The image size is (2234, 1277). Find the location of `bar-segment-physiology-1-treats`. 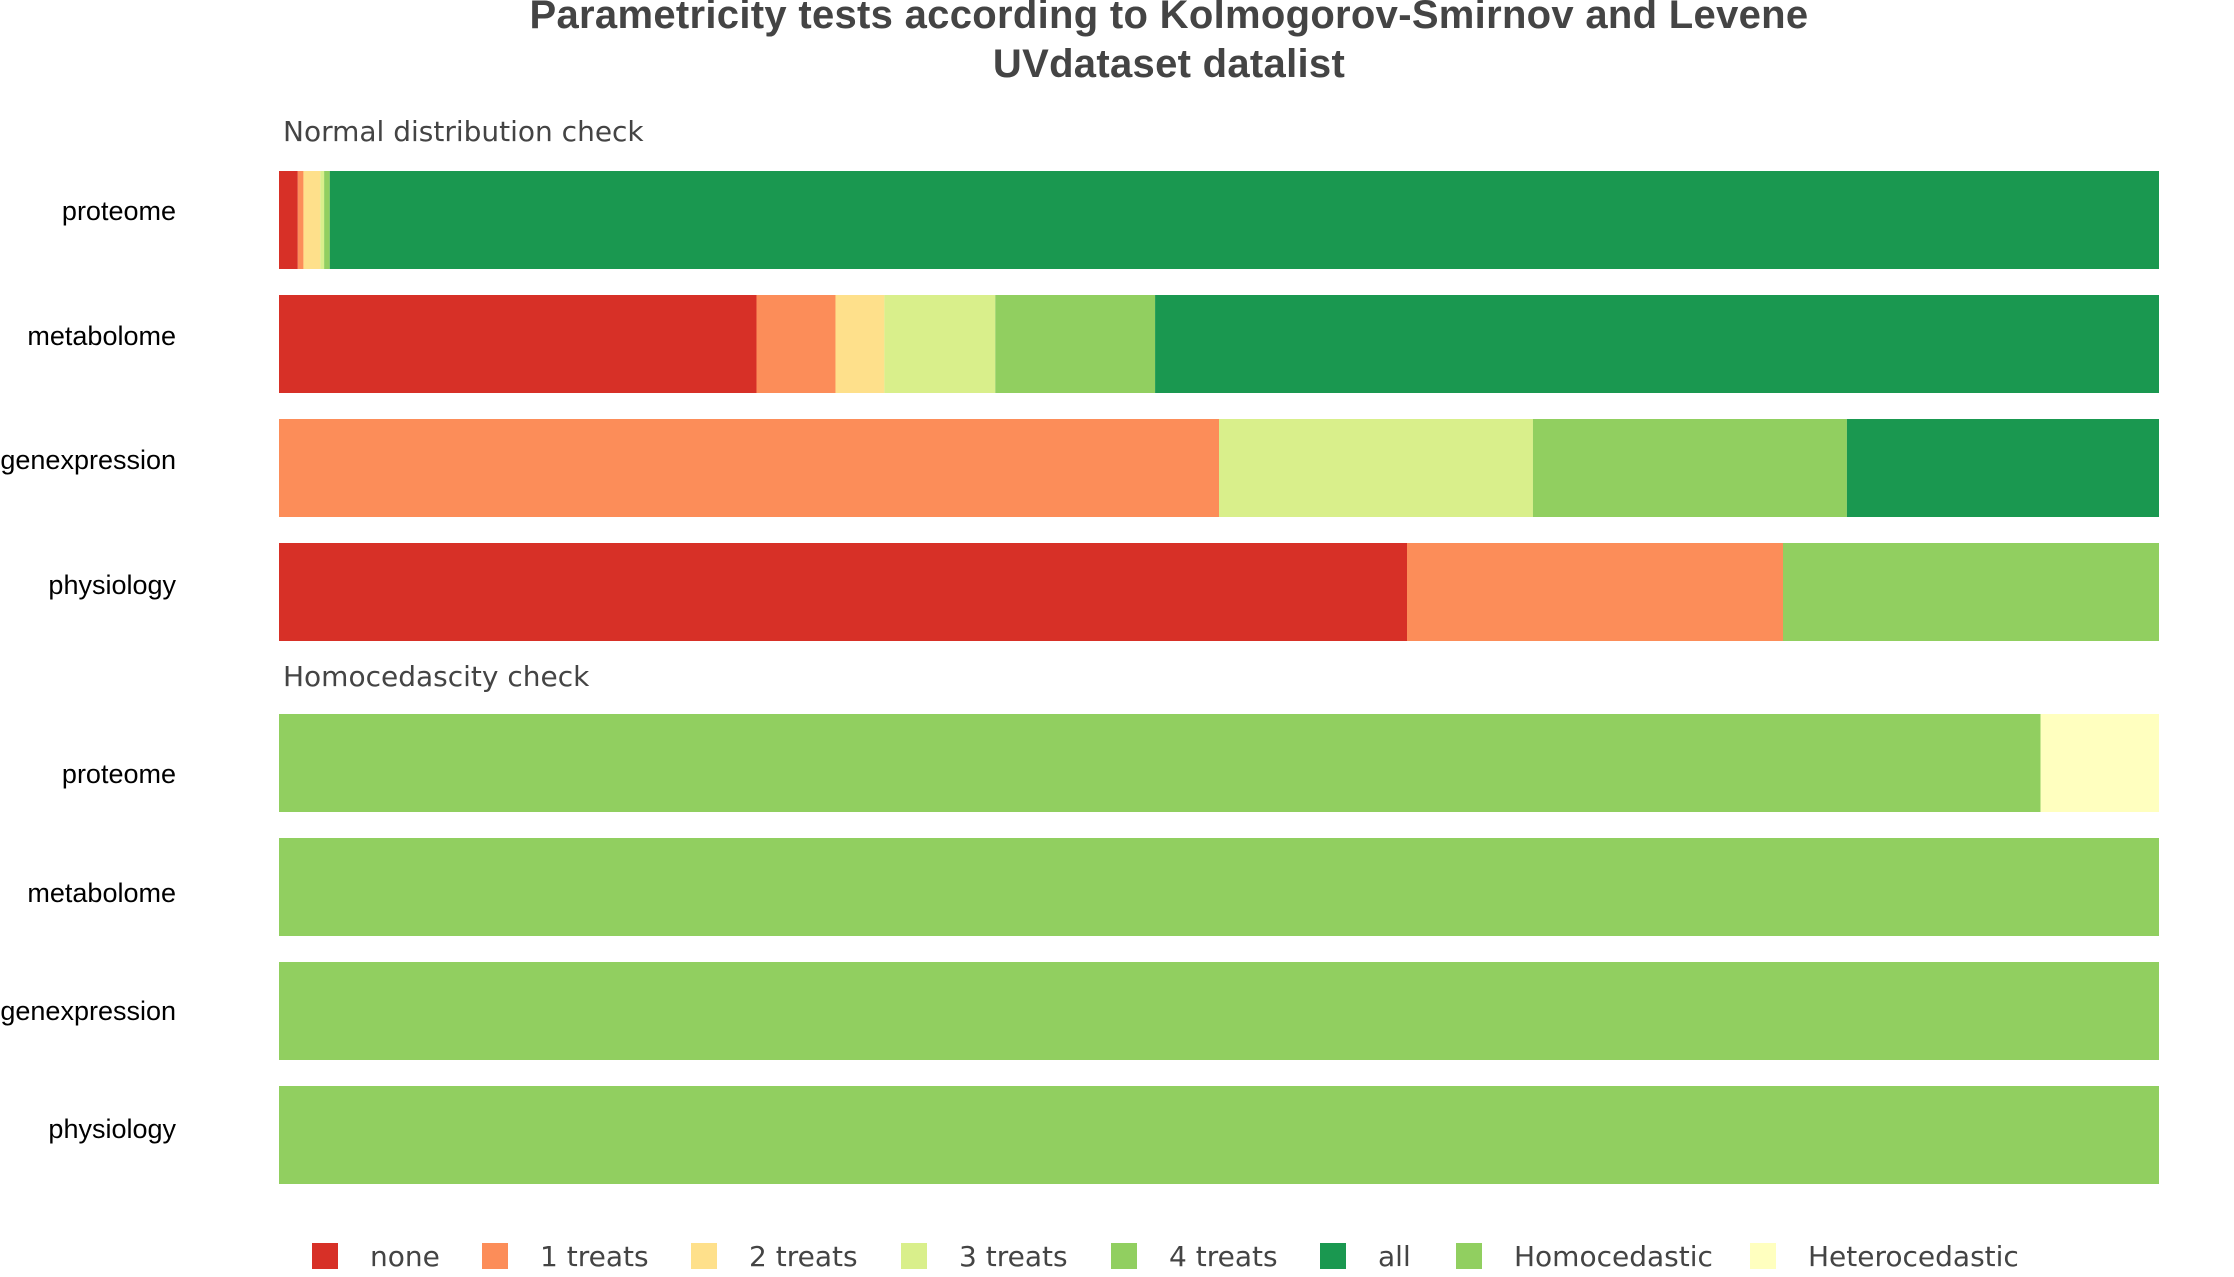

bar-segment-physiology-1-treats is located at coordinates (1595, 592).